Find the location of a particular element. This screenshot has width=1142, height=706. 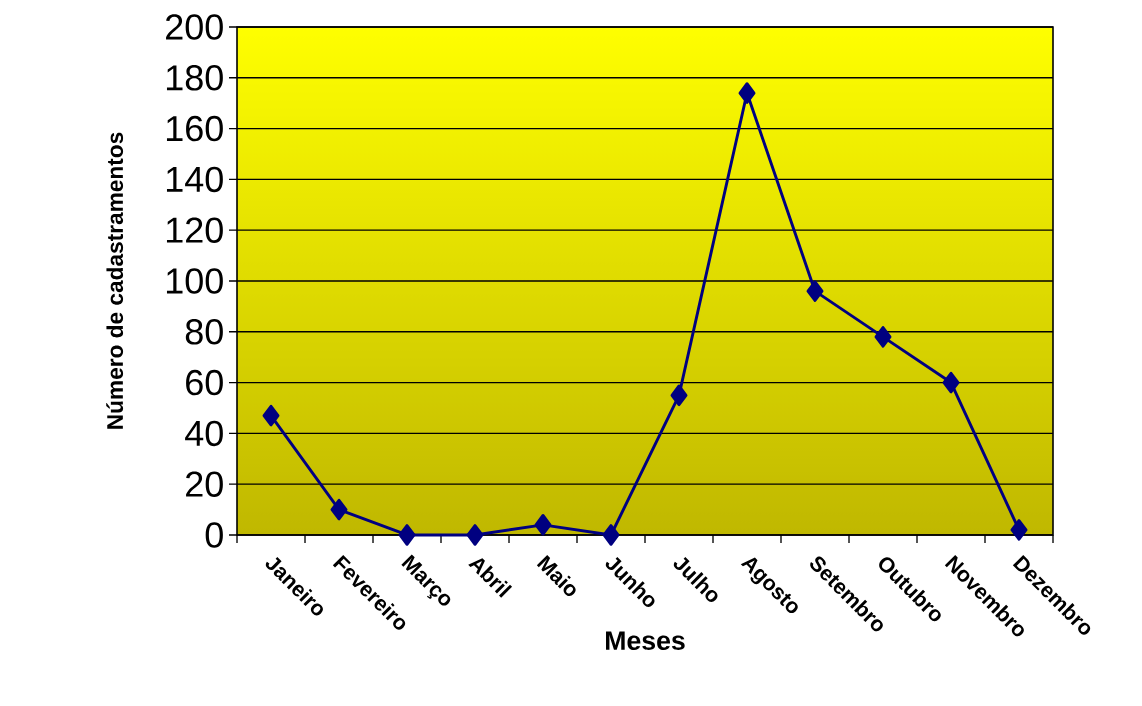

y-tick-label: 120 is located at coordinates (194, 230).